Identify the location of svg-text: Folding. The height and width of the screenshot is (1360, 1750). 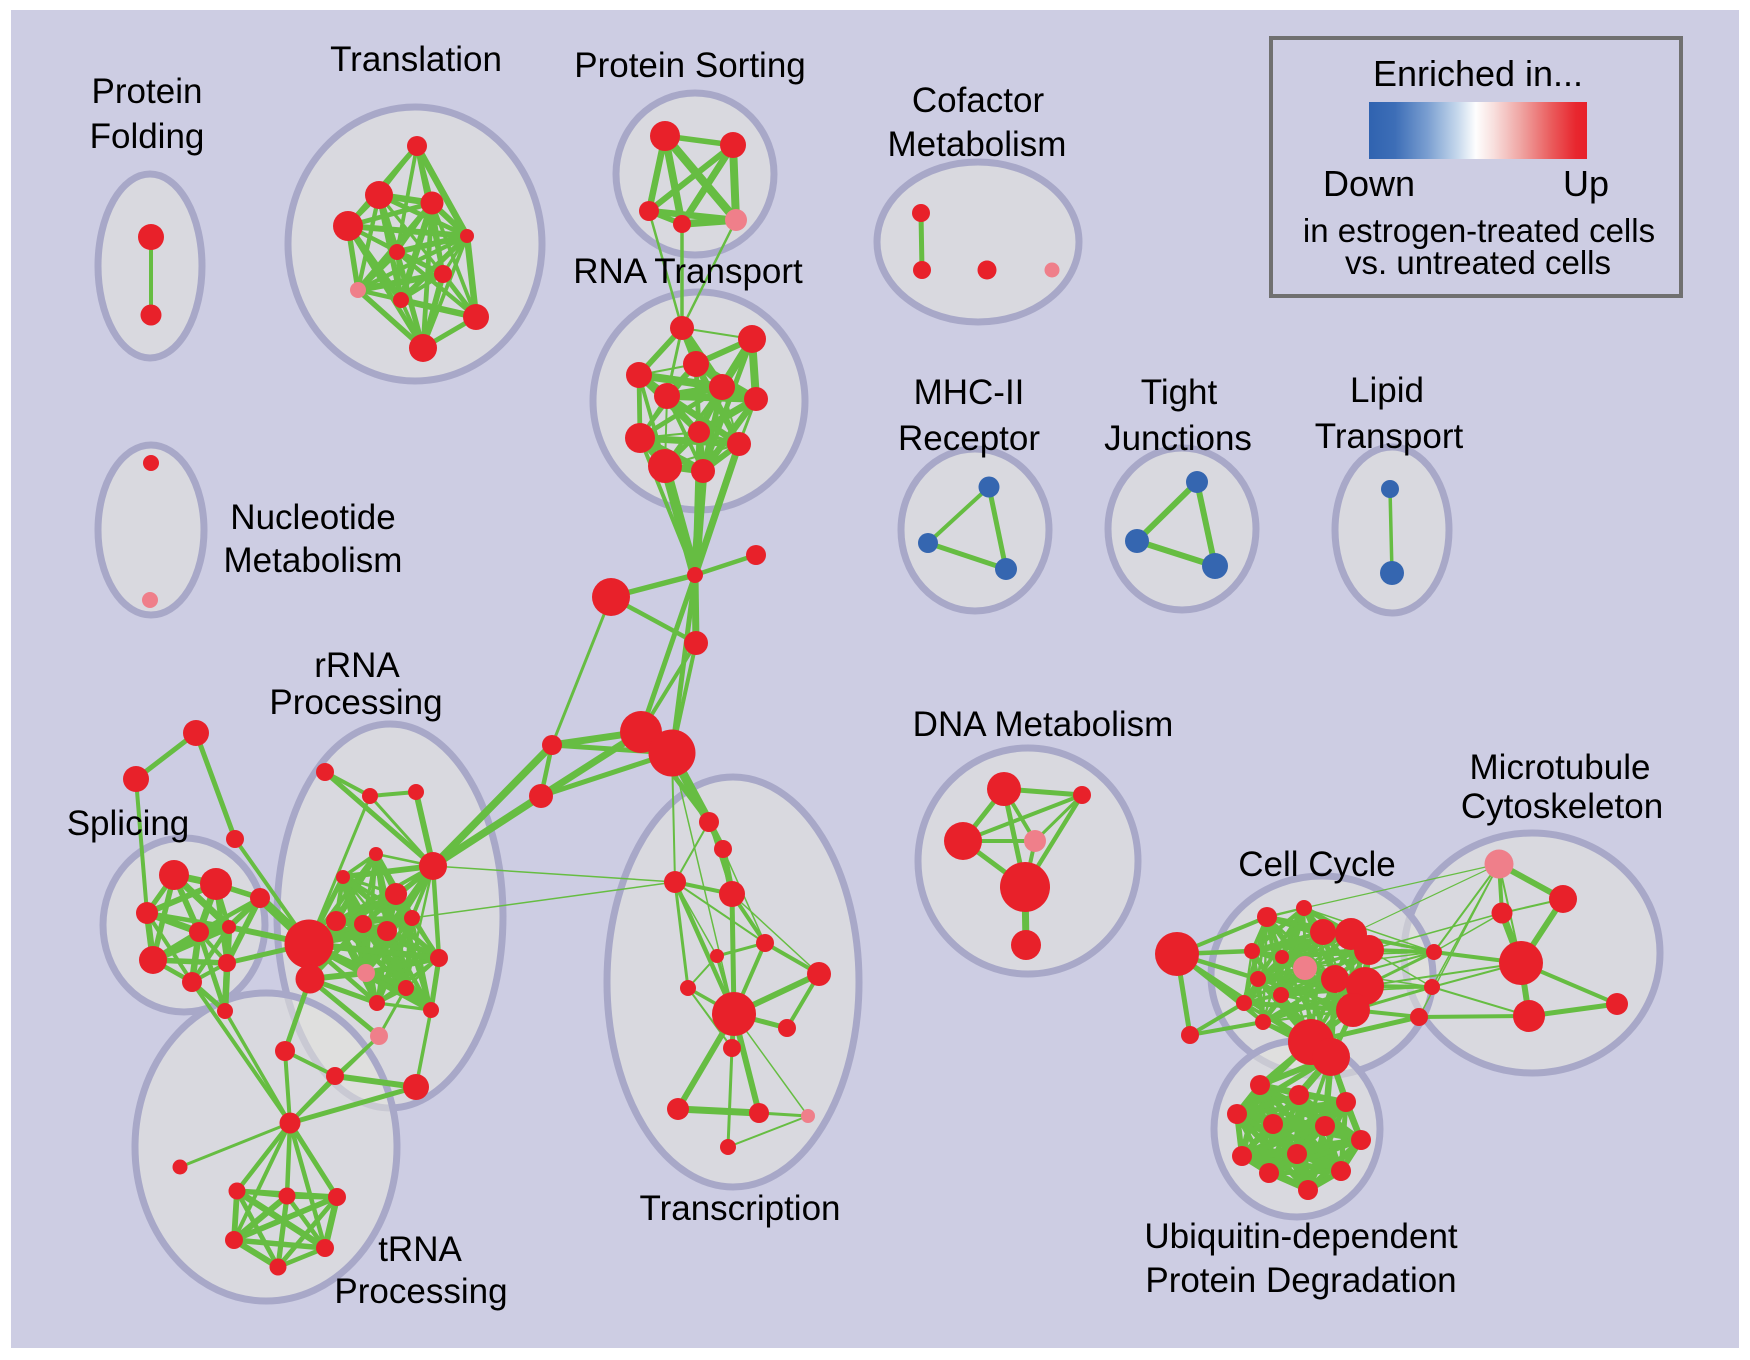
(147, 136).